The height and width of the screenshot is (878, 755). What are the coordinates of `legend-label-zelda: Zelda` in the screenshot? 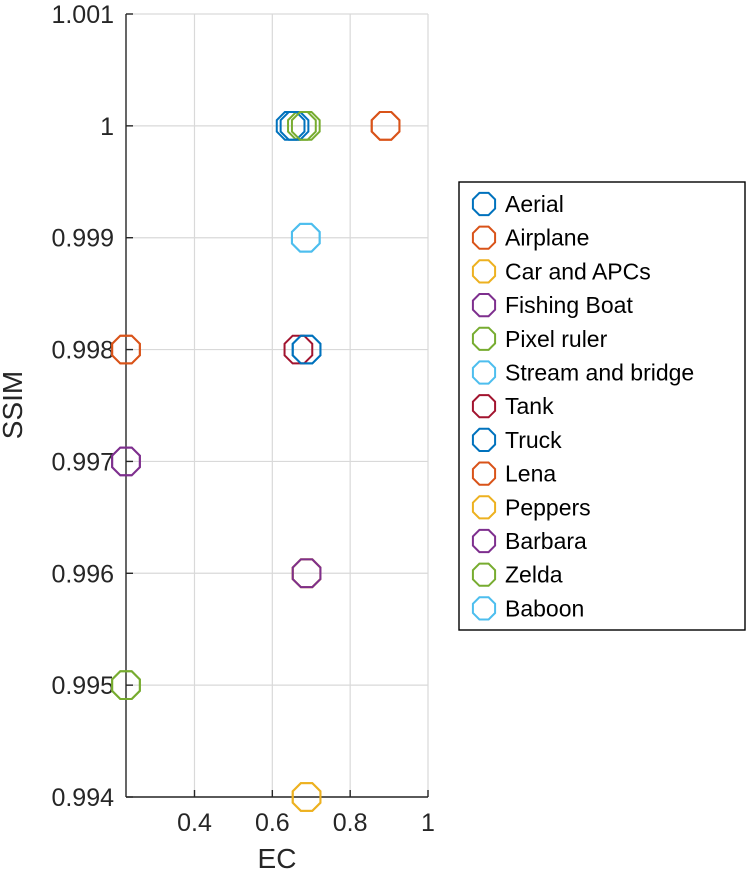 It's located at (534, 575).